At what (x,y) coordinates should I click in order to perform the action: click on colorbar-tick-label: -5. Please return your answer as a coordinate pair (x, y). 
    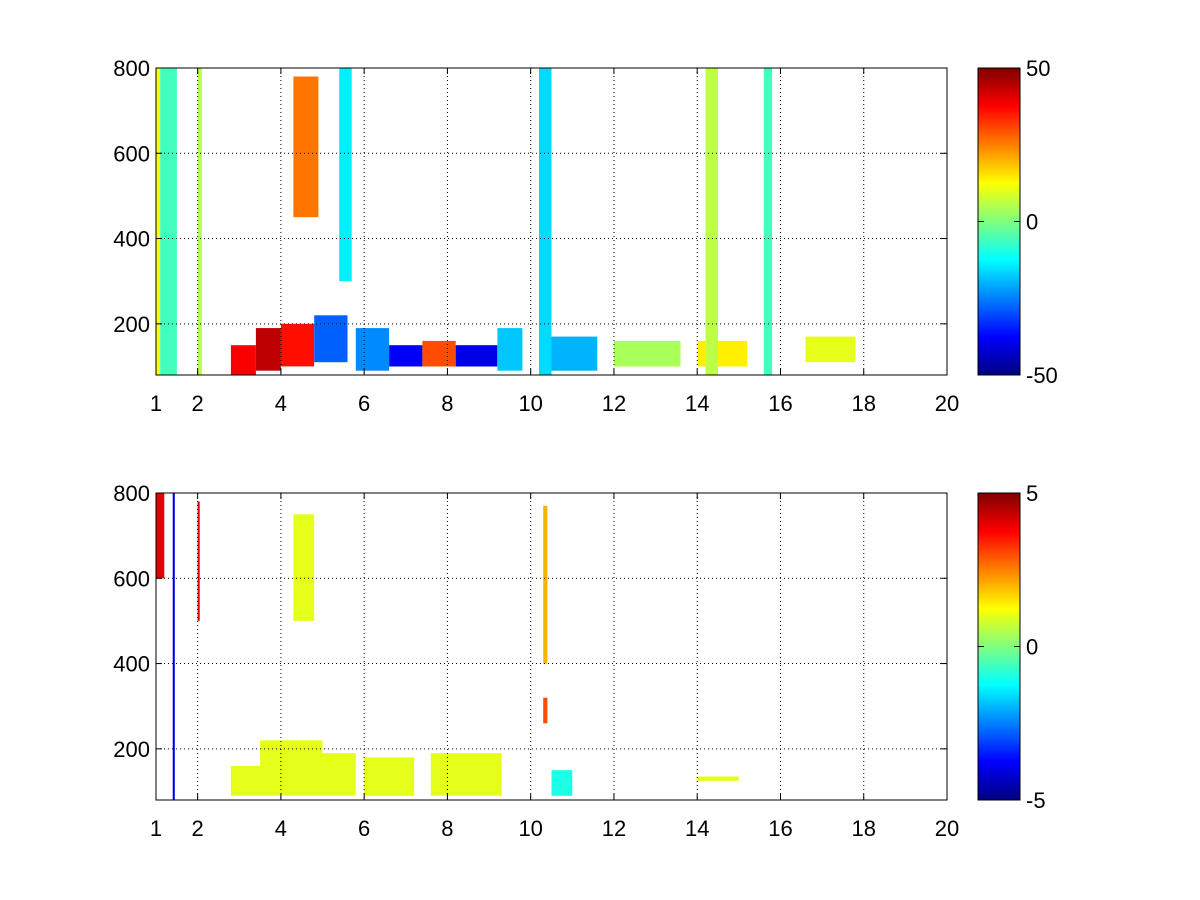
    Looking at the image, I should click on (1036, 800).